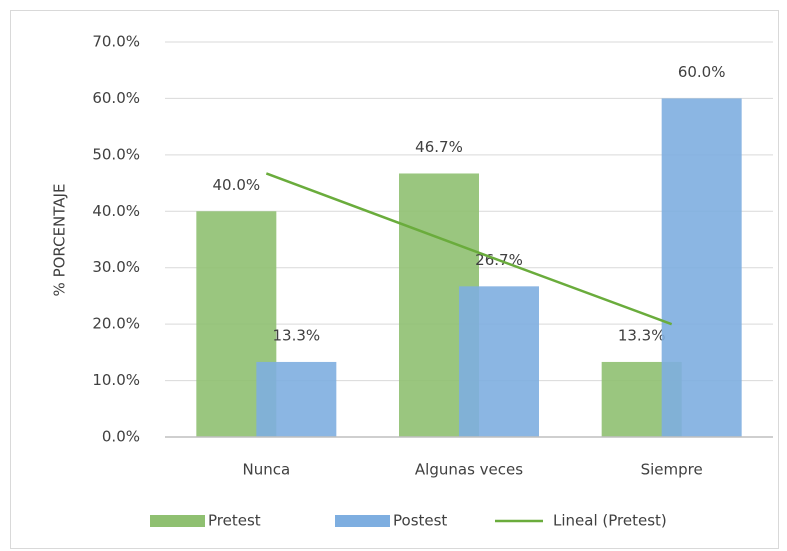  Describe the element at coordinates (116, 380) in the screenshot. I see `y-tick-label: 10.0%` at that location.